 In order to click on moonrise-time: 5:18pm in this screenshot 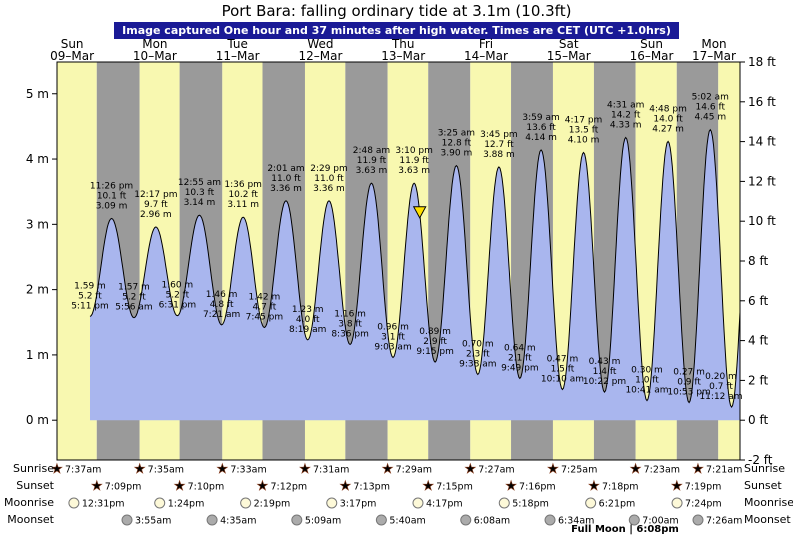, I will do `click(530, 504)`.